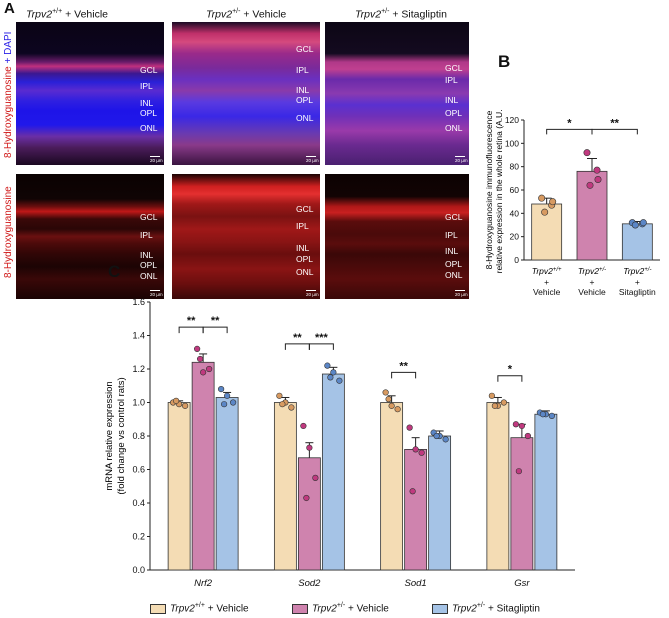 The image size is (669, 618). What do you see at coordinates (397, 93) in the screenshot?
I see `micrograph-het-sitagliptin-merge: GCL IPL INL OPL ONL 20 µm` at bounding box center [397, 93].